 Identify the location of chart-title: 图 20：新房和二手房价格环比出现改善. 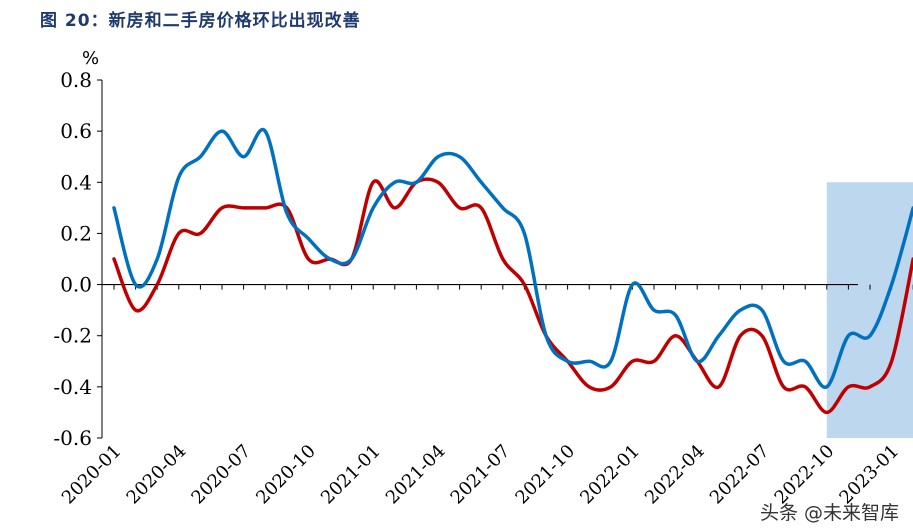
(200, 21).